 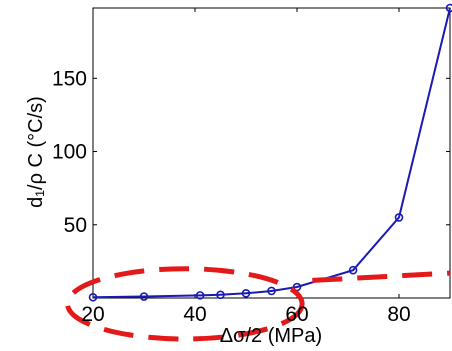 What do you see at coordinates (69, 78) in the screenshot?
I see `y-tick-label: 150` at bounding box center [69, 78].